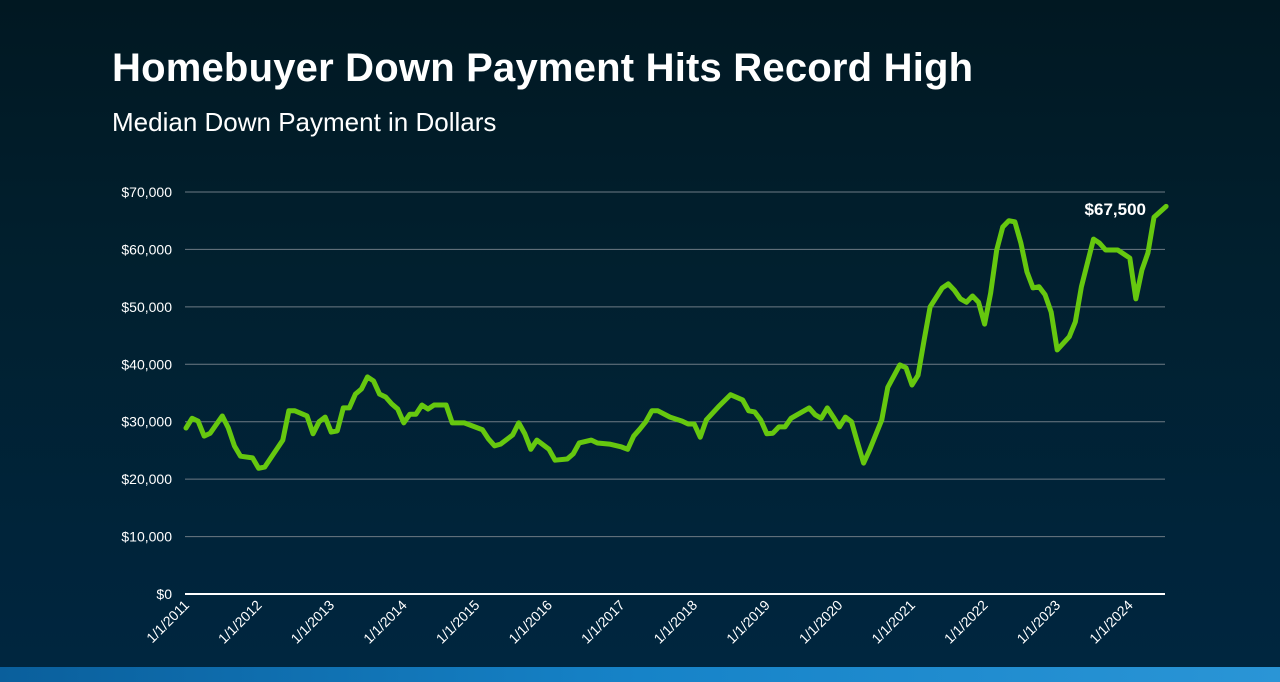 The image size is (1280, 682). I want to click on x-tick-label: 1/1/2020, so click(821, 622).